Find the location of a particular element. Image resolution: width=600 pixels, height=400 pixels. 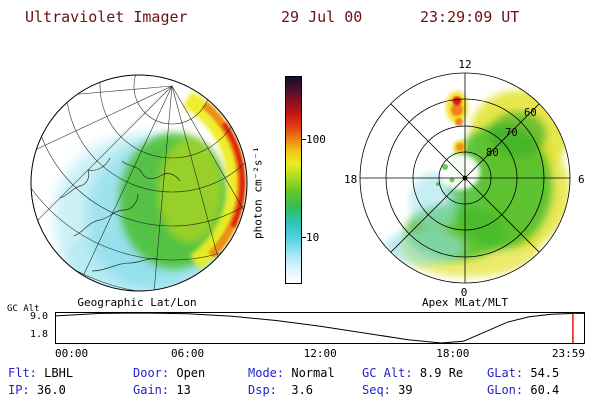

gc-alt-chart is located at coordinates (320, 328).